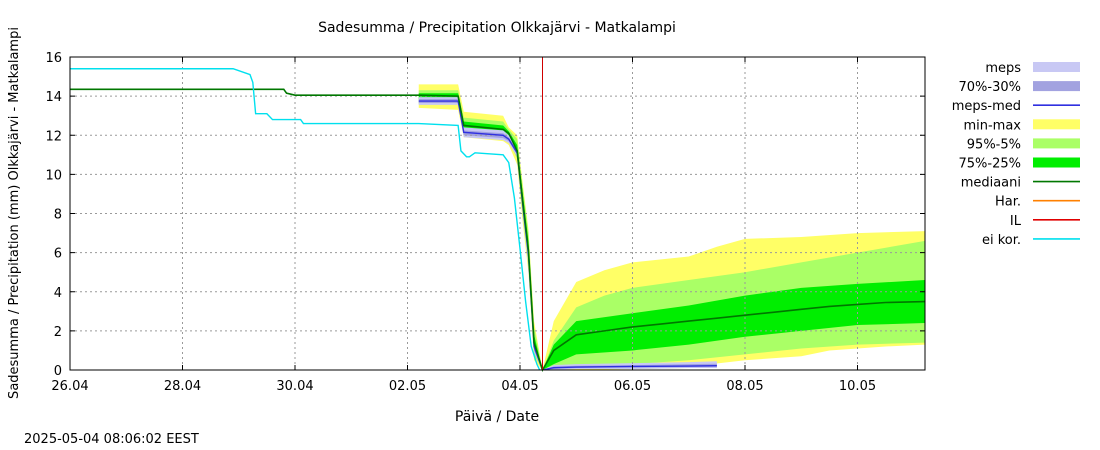  What do you see at coordinates (519, 386) in the screenshot?
I see `x-tick-label: 04.05` at bounding box center [519, 386].